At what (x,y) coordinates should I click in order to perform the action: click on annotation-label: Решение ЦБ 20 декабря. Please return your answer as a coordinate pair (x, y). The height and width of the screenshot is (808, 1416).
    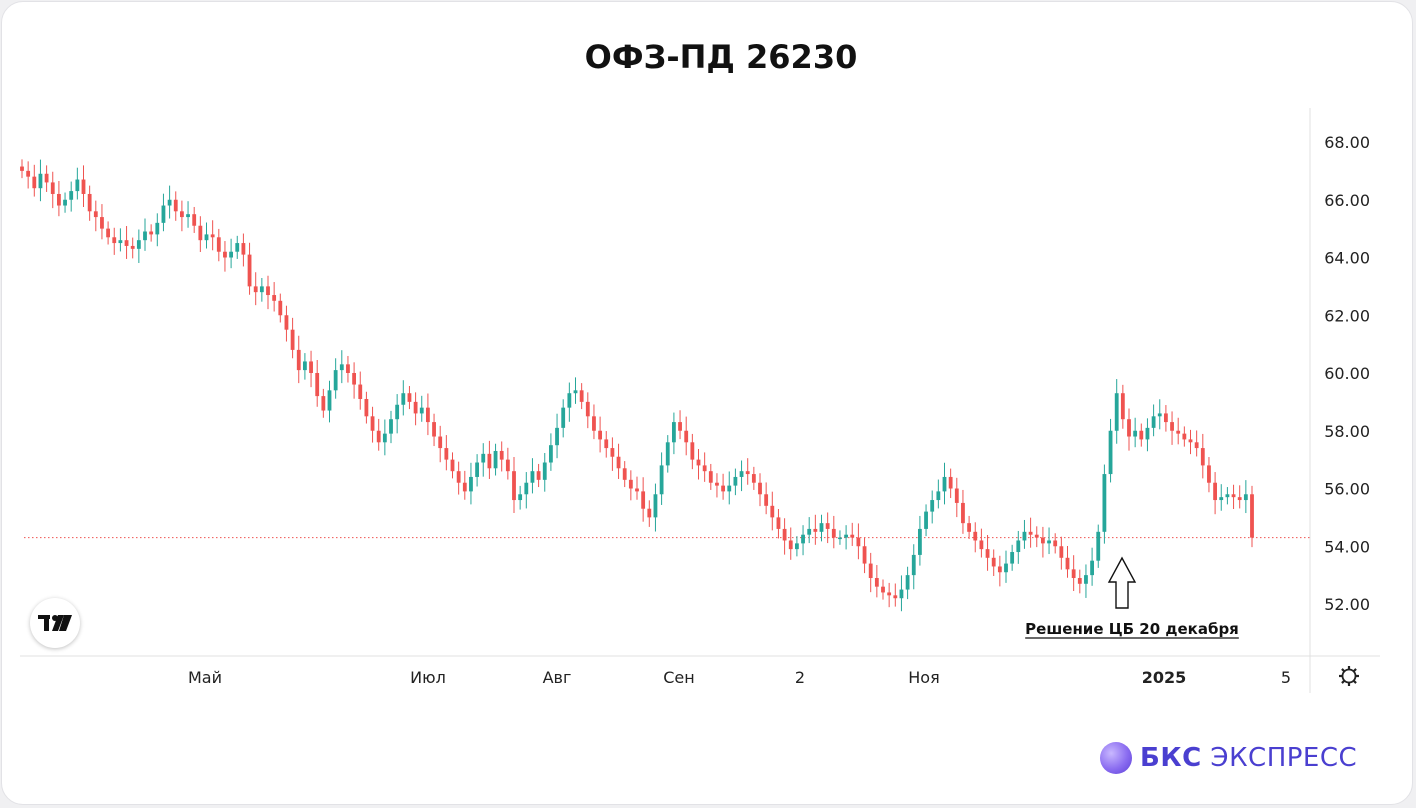
    Looking at the image, I should click on (1132, 629).